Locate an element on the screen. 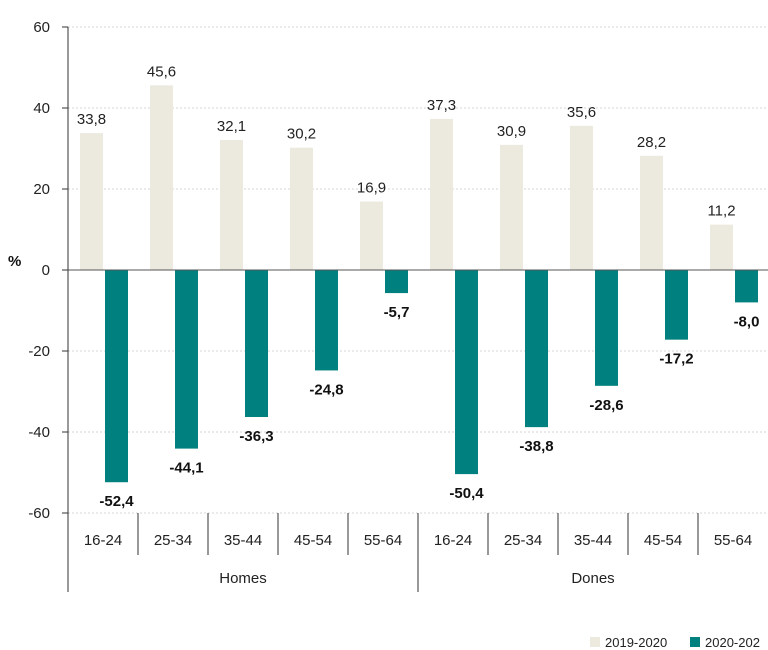  y-tick-label: 20 is located at coordinates (41, 189).